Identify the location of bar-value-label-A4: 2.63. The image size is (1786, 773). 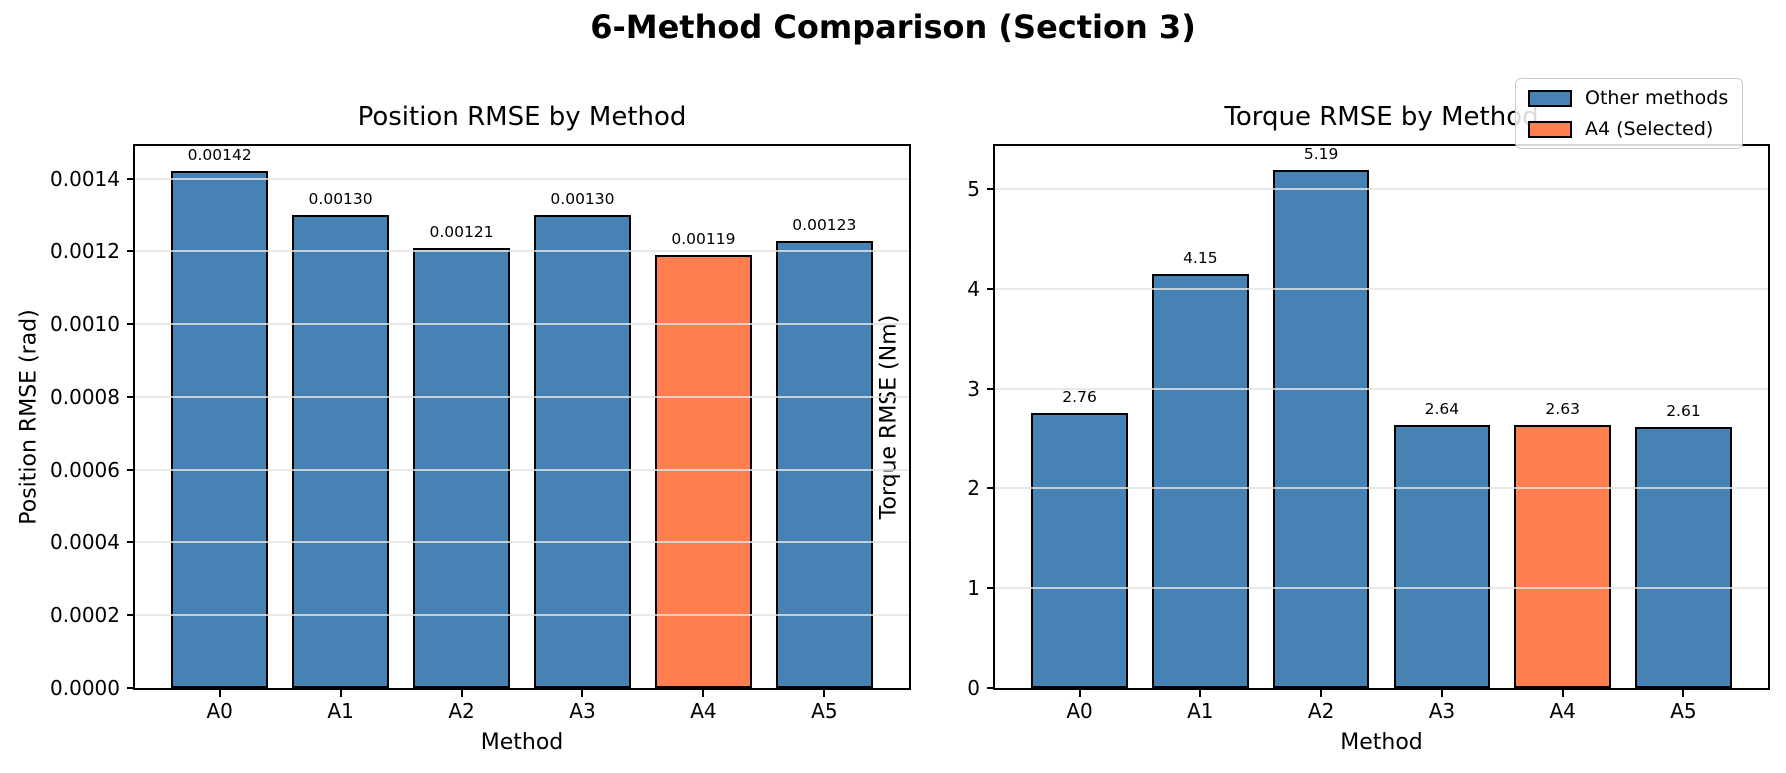
(1562, 409).